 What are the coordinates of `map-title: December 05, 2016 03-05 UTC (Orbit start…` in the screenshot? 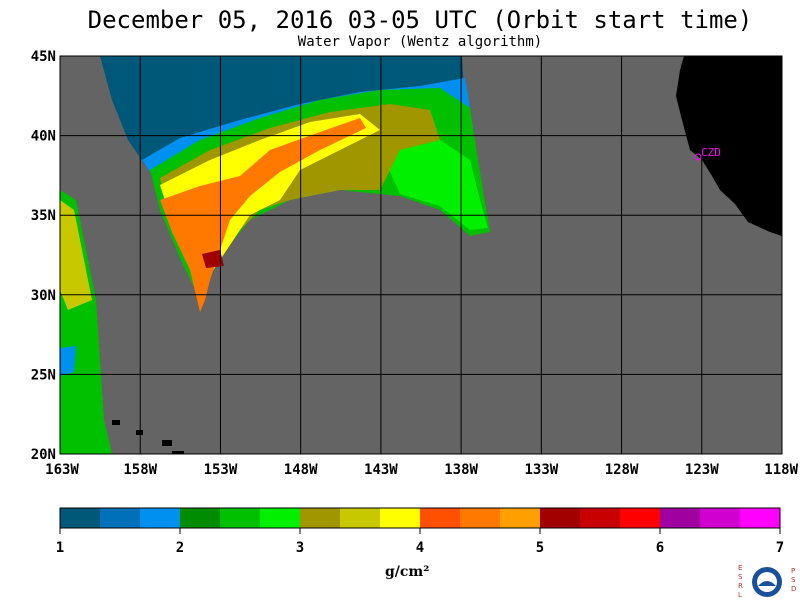 It's located at (420, 20).